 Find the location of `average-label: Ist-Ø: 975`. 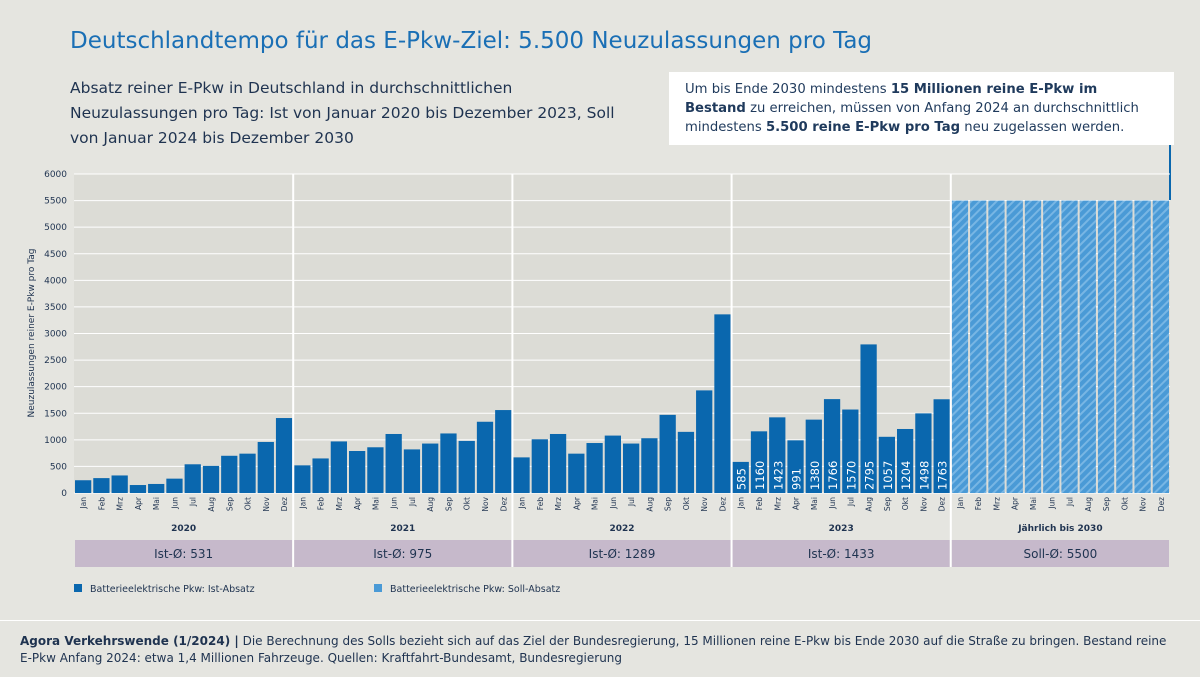

average-label: Ist-Ø: 975 is located at coordinates (402, 554).